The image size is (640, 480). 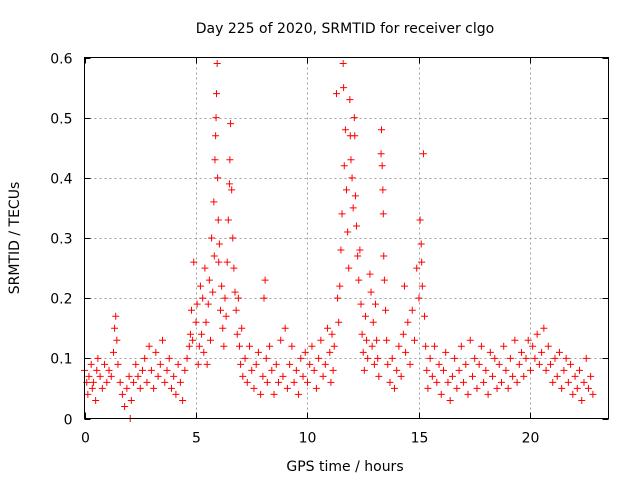 I want to click on x-tick-label: 0, so click(x=85, y=439).